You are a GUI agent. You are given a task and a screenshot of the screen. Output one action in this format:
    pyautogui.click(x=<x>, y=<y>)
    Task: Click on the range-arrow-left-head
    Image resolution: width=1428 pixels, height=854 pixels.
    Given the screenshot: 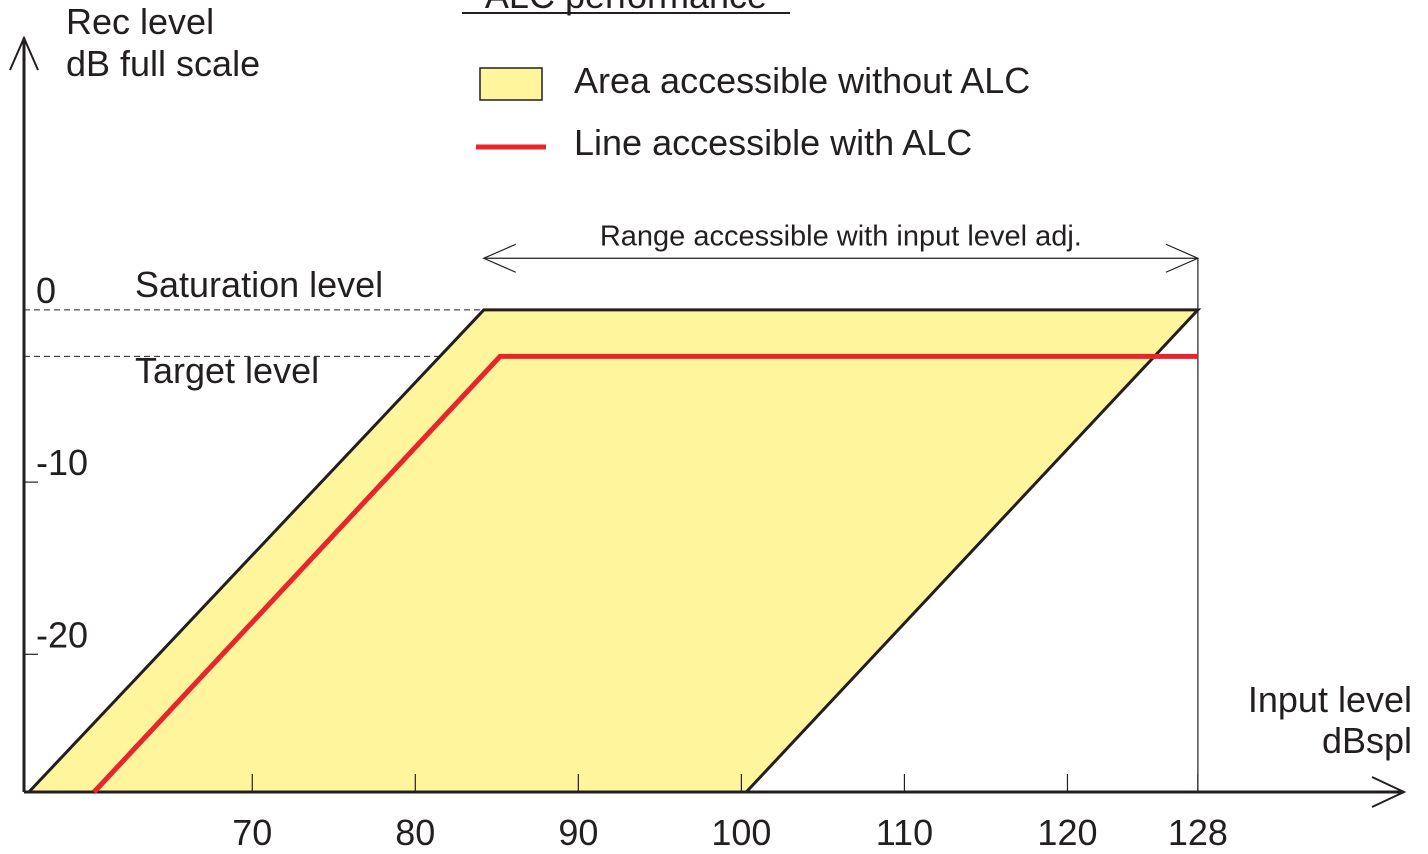 What is the action you would take?
    pyautogui.click(x=499, y=258)
    